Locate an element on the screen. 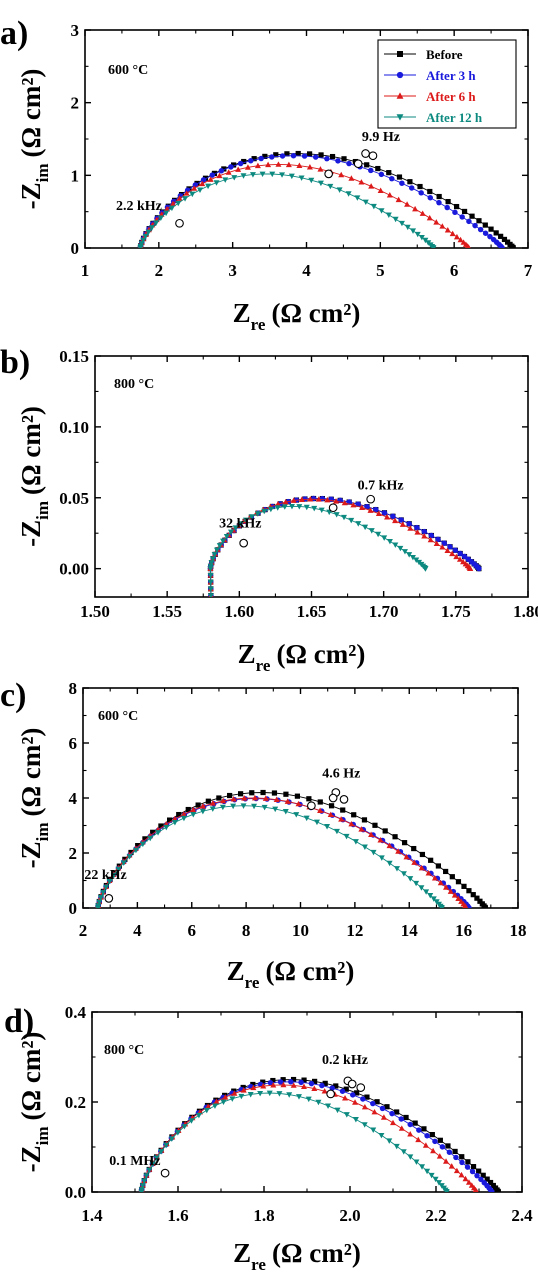 The image size is (538, 1280). y-tick-label: 8 is located at coordinates (73, 688).